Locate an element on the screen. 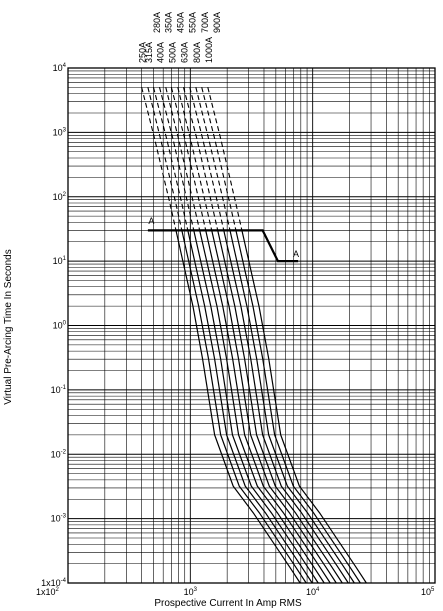 The image size is (443, 611). x-tick-labels: 1x102 103 104 105 is located at coordinates (235, 592).